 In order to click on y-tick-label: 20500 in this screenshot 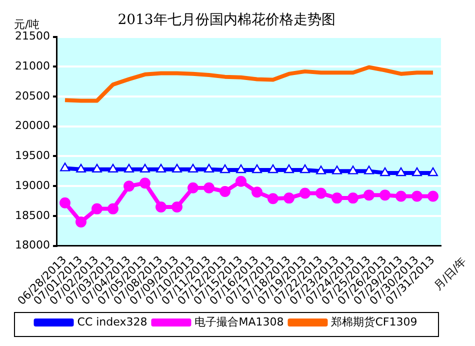, I will do `click(32, 95)`.